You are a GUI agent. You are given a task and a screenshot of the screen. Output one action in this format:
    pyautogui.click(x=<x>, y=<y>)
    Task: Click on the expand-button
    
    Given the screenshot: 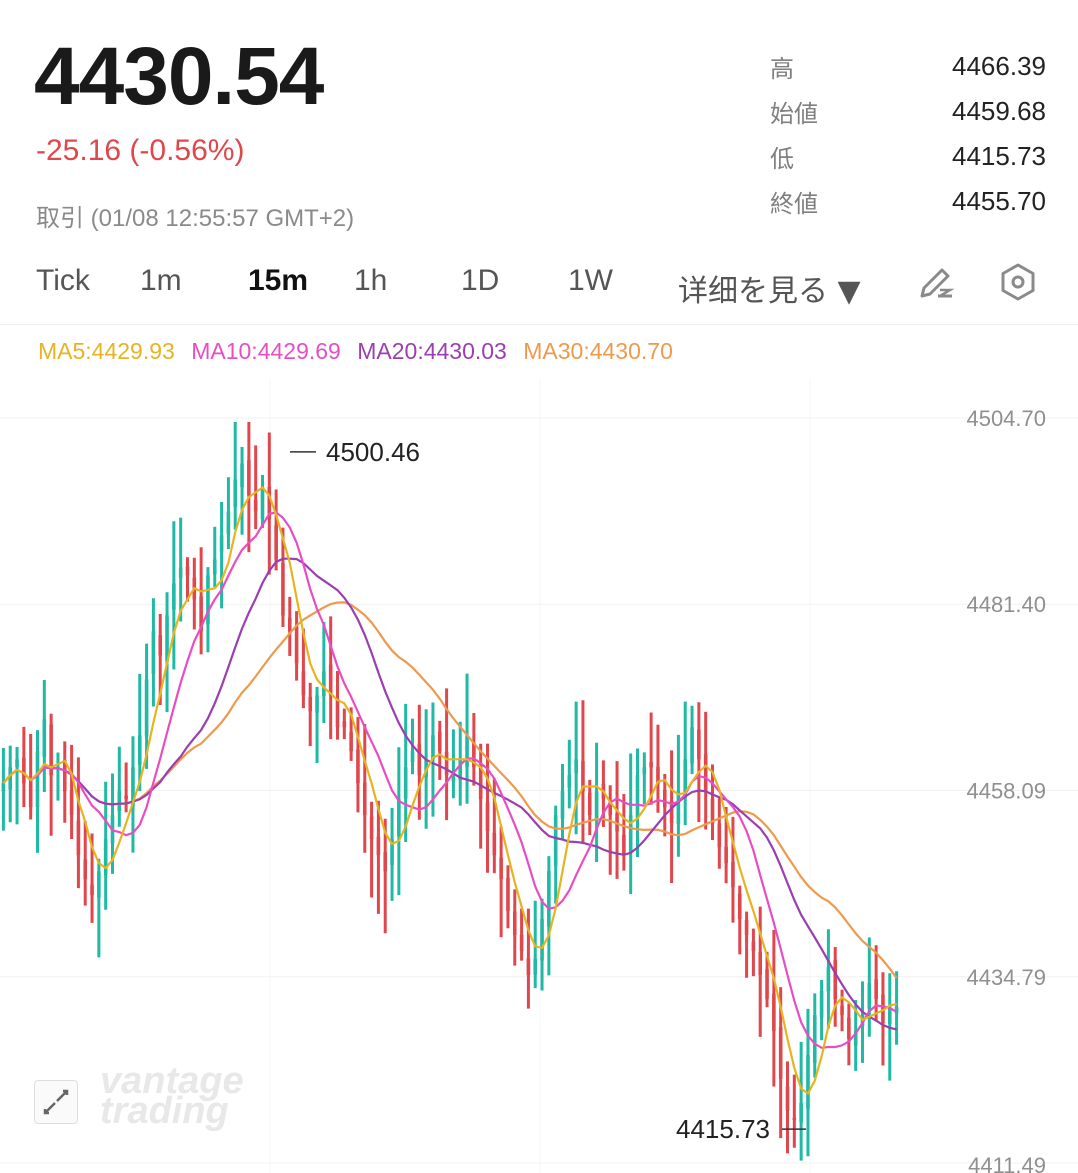 What is the action you would take?
    pyautogui.click(x=56, y=1102)
    